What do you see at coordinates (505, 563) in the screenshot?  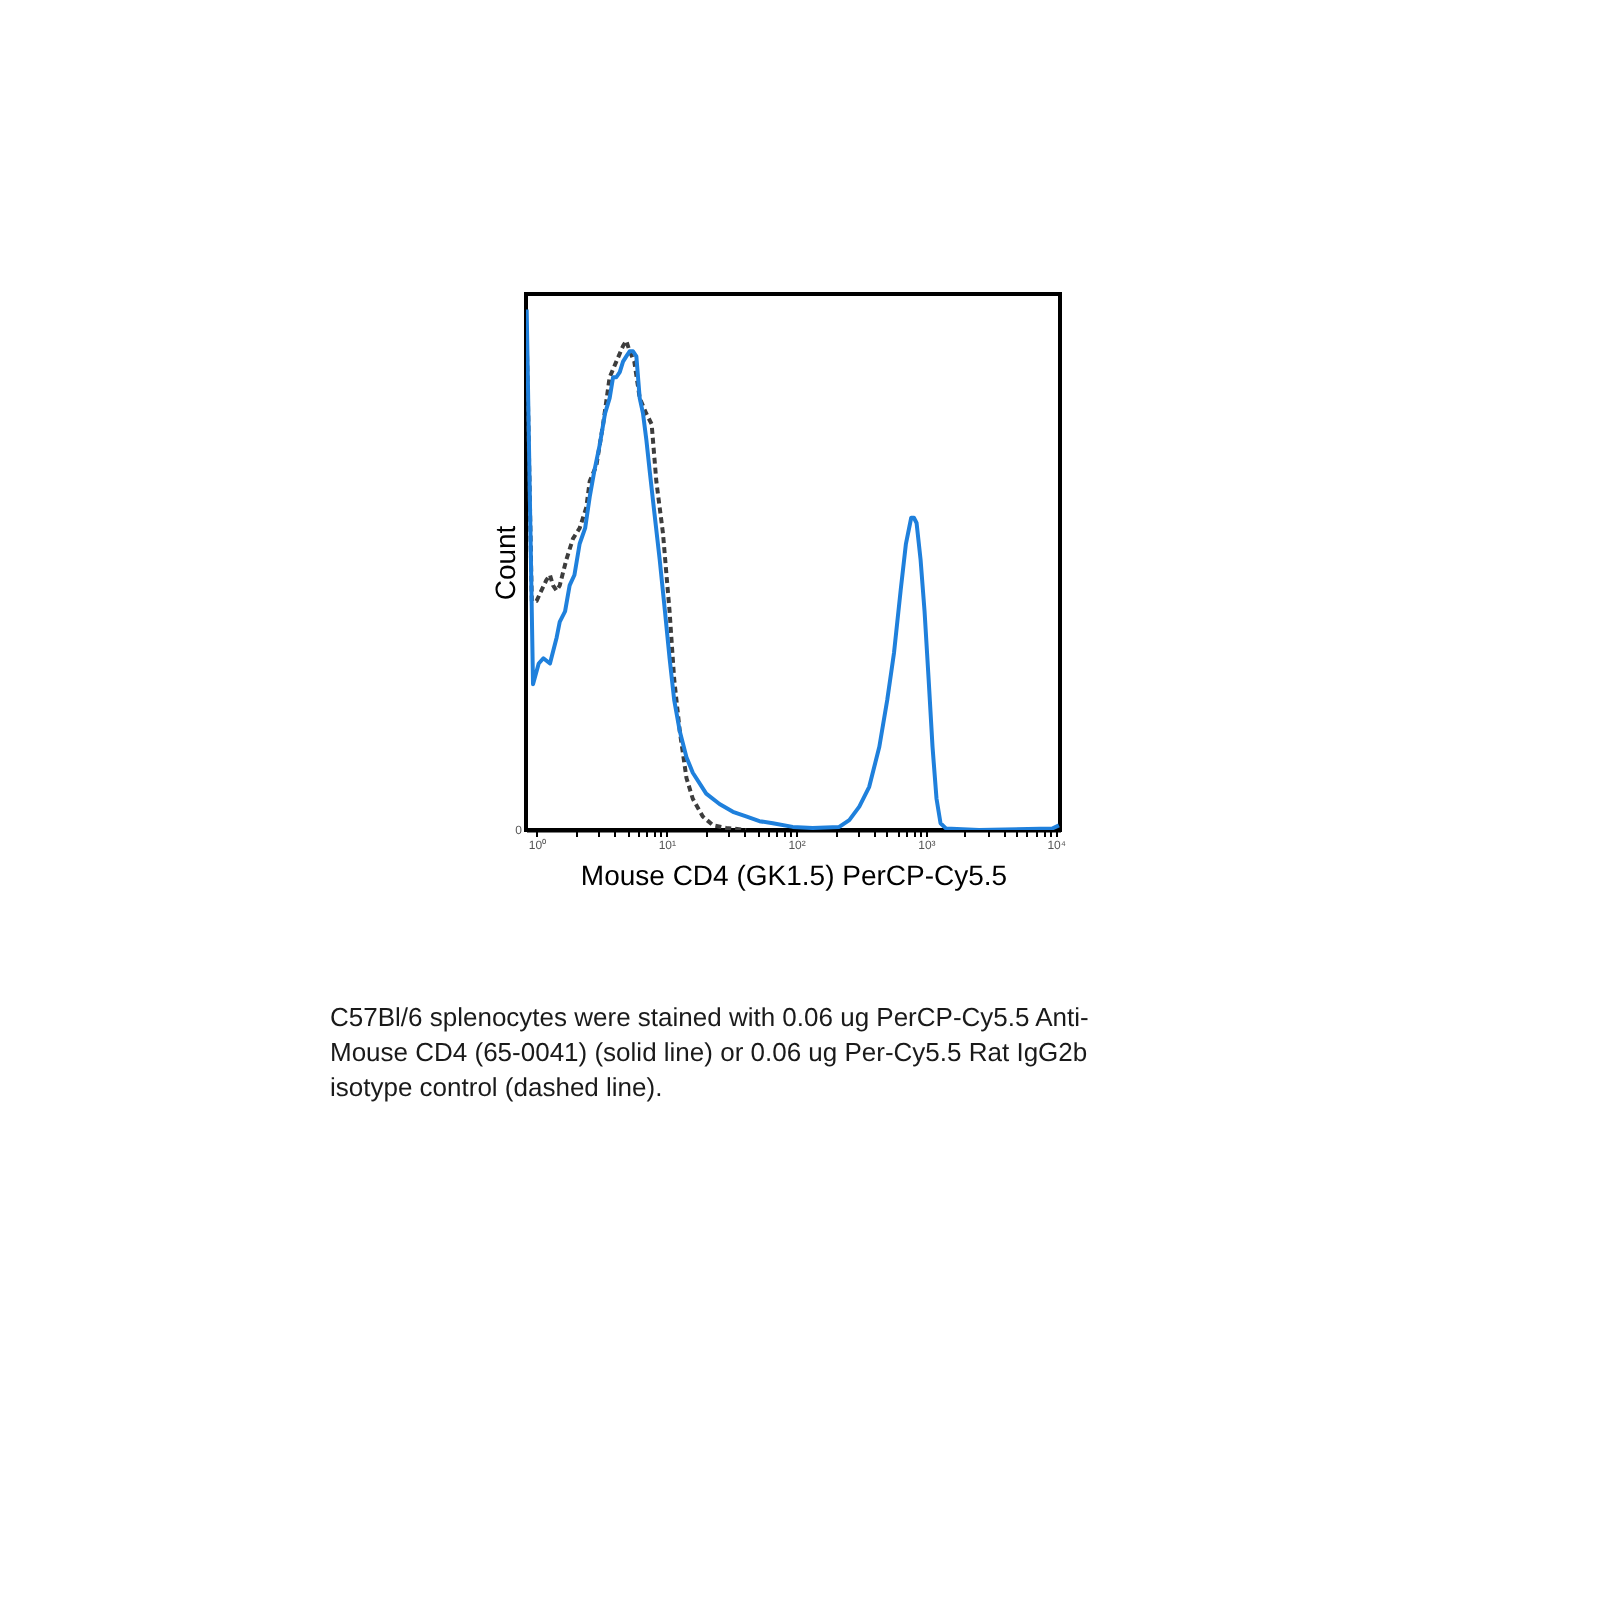 I see `y-axis-title: Count` at bounding box center [505, 563].